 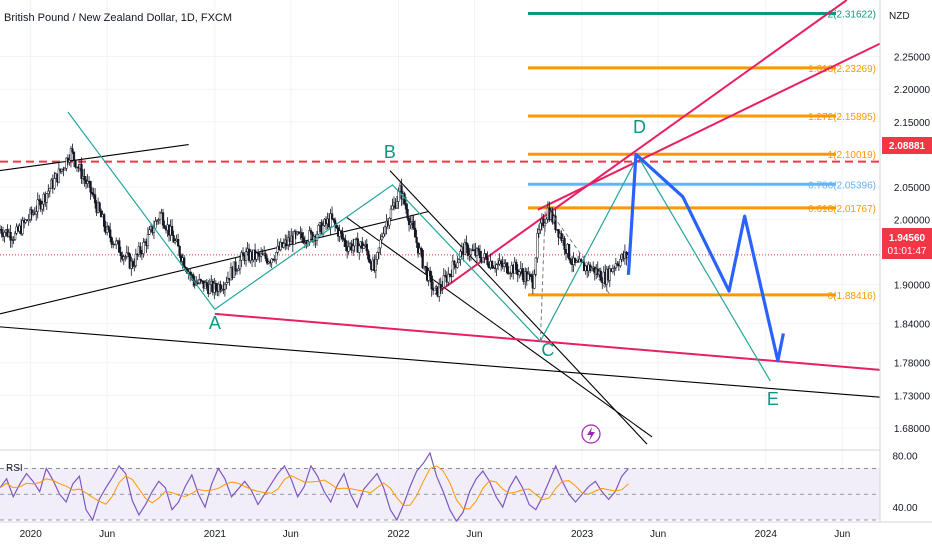 I want to click on time-axis: 2020 Jun 2021 Jun 2022 Jun 2023 Jun 2024 Jun, so click(x=435, y=534).